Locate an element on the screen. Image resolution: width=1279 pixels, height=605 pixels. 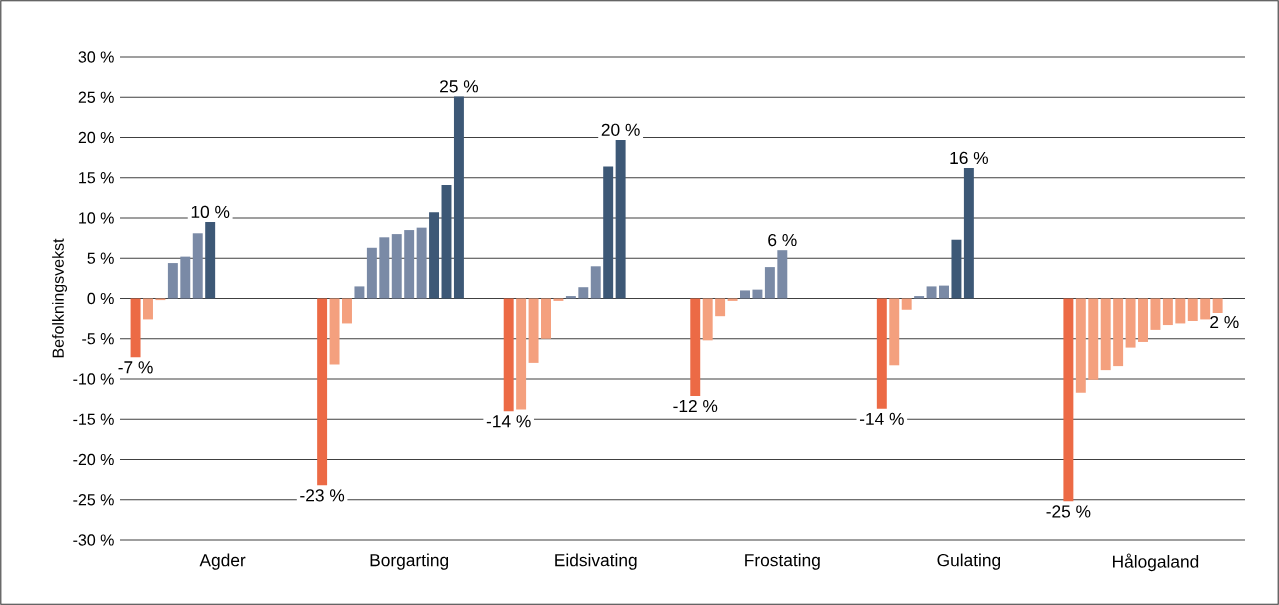
data-label: 25 % is located at coordinates (459, 86).